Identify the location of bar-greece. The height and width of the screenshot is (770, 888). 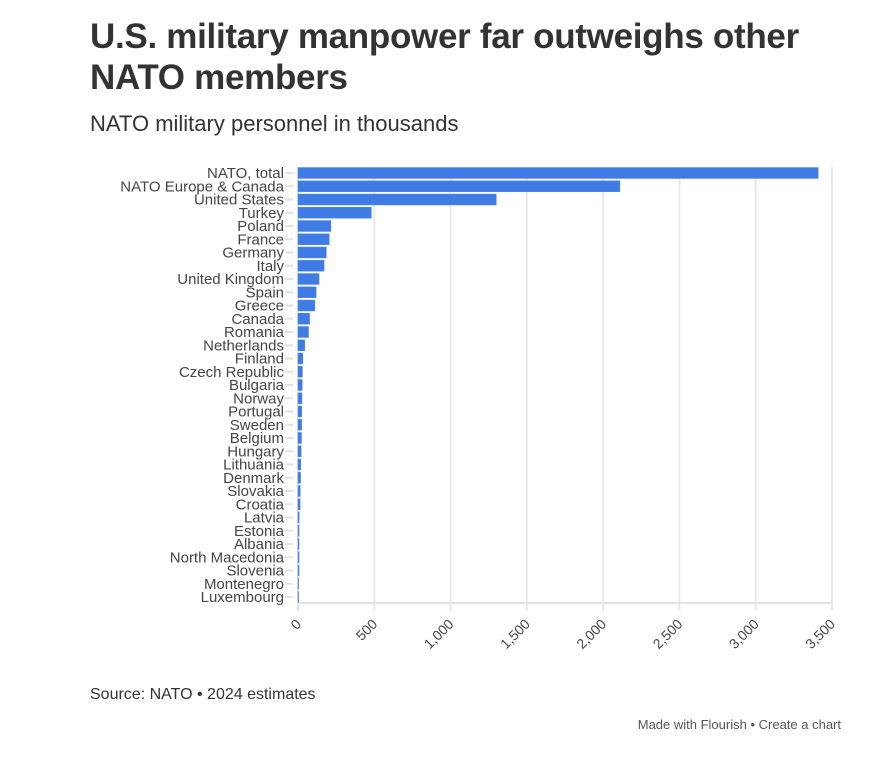
(306, 305).